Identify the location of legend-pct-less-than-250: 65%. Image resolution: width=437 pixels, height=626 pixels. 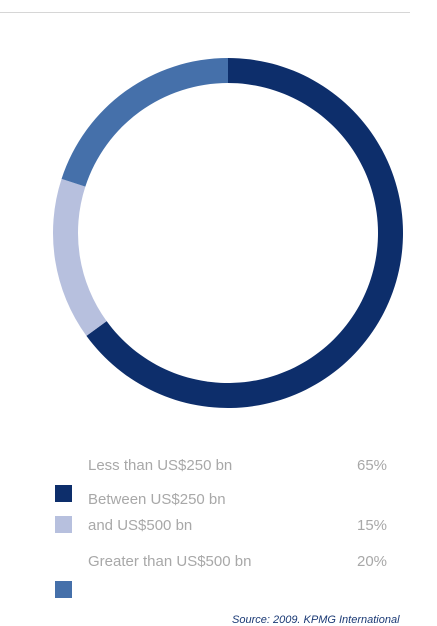
(372, 465).